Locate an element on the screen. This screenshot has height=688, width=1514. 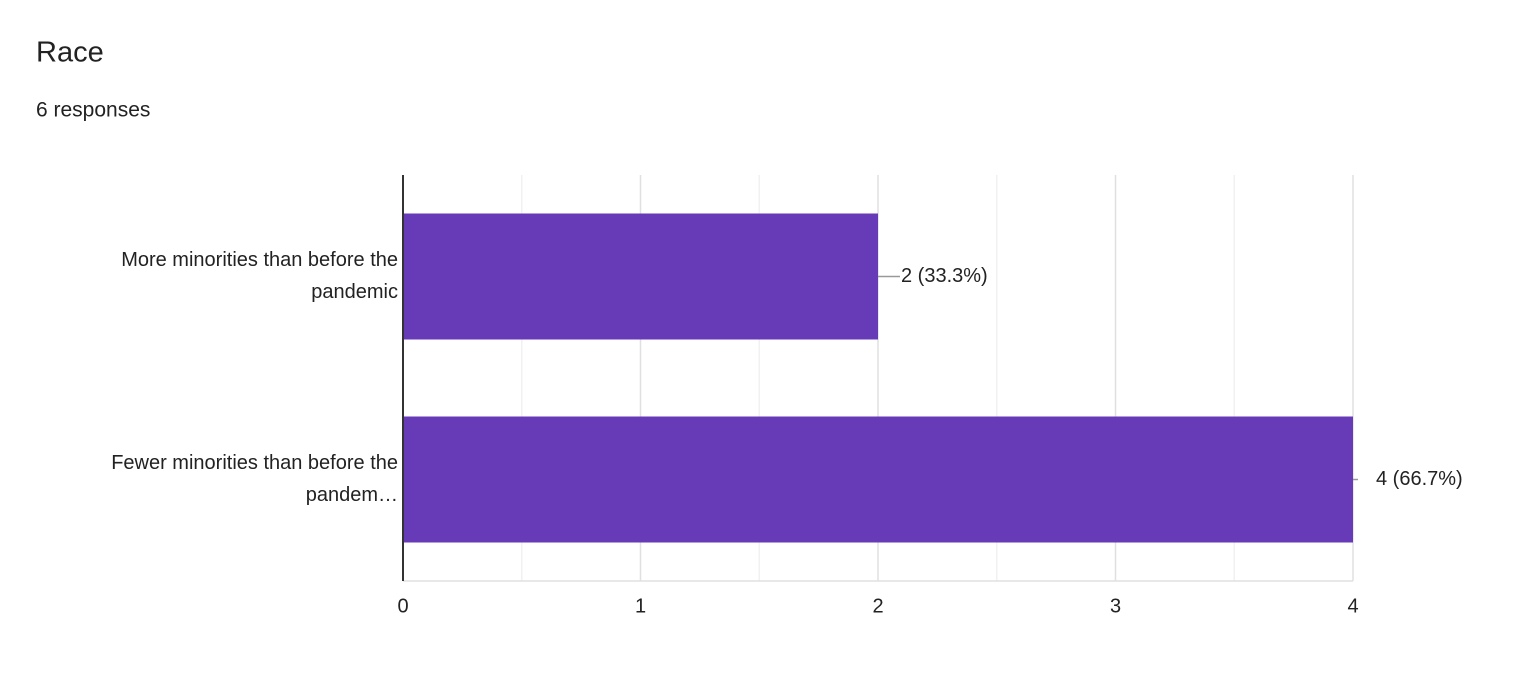
value-label: 4 (66.7%) is located at coordinates (1419, 479).